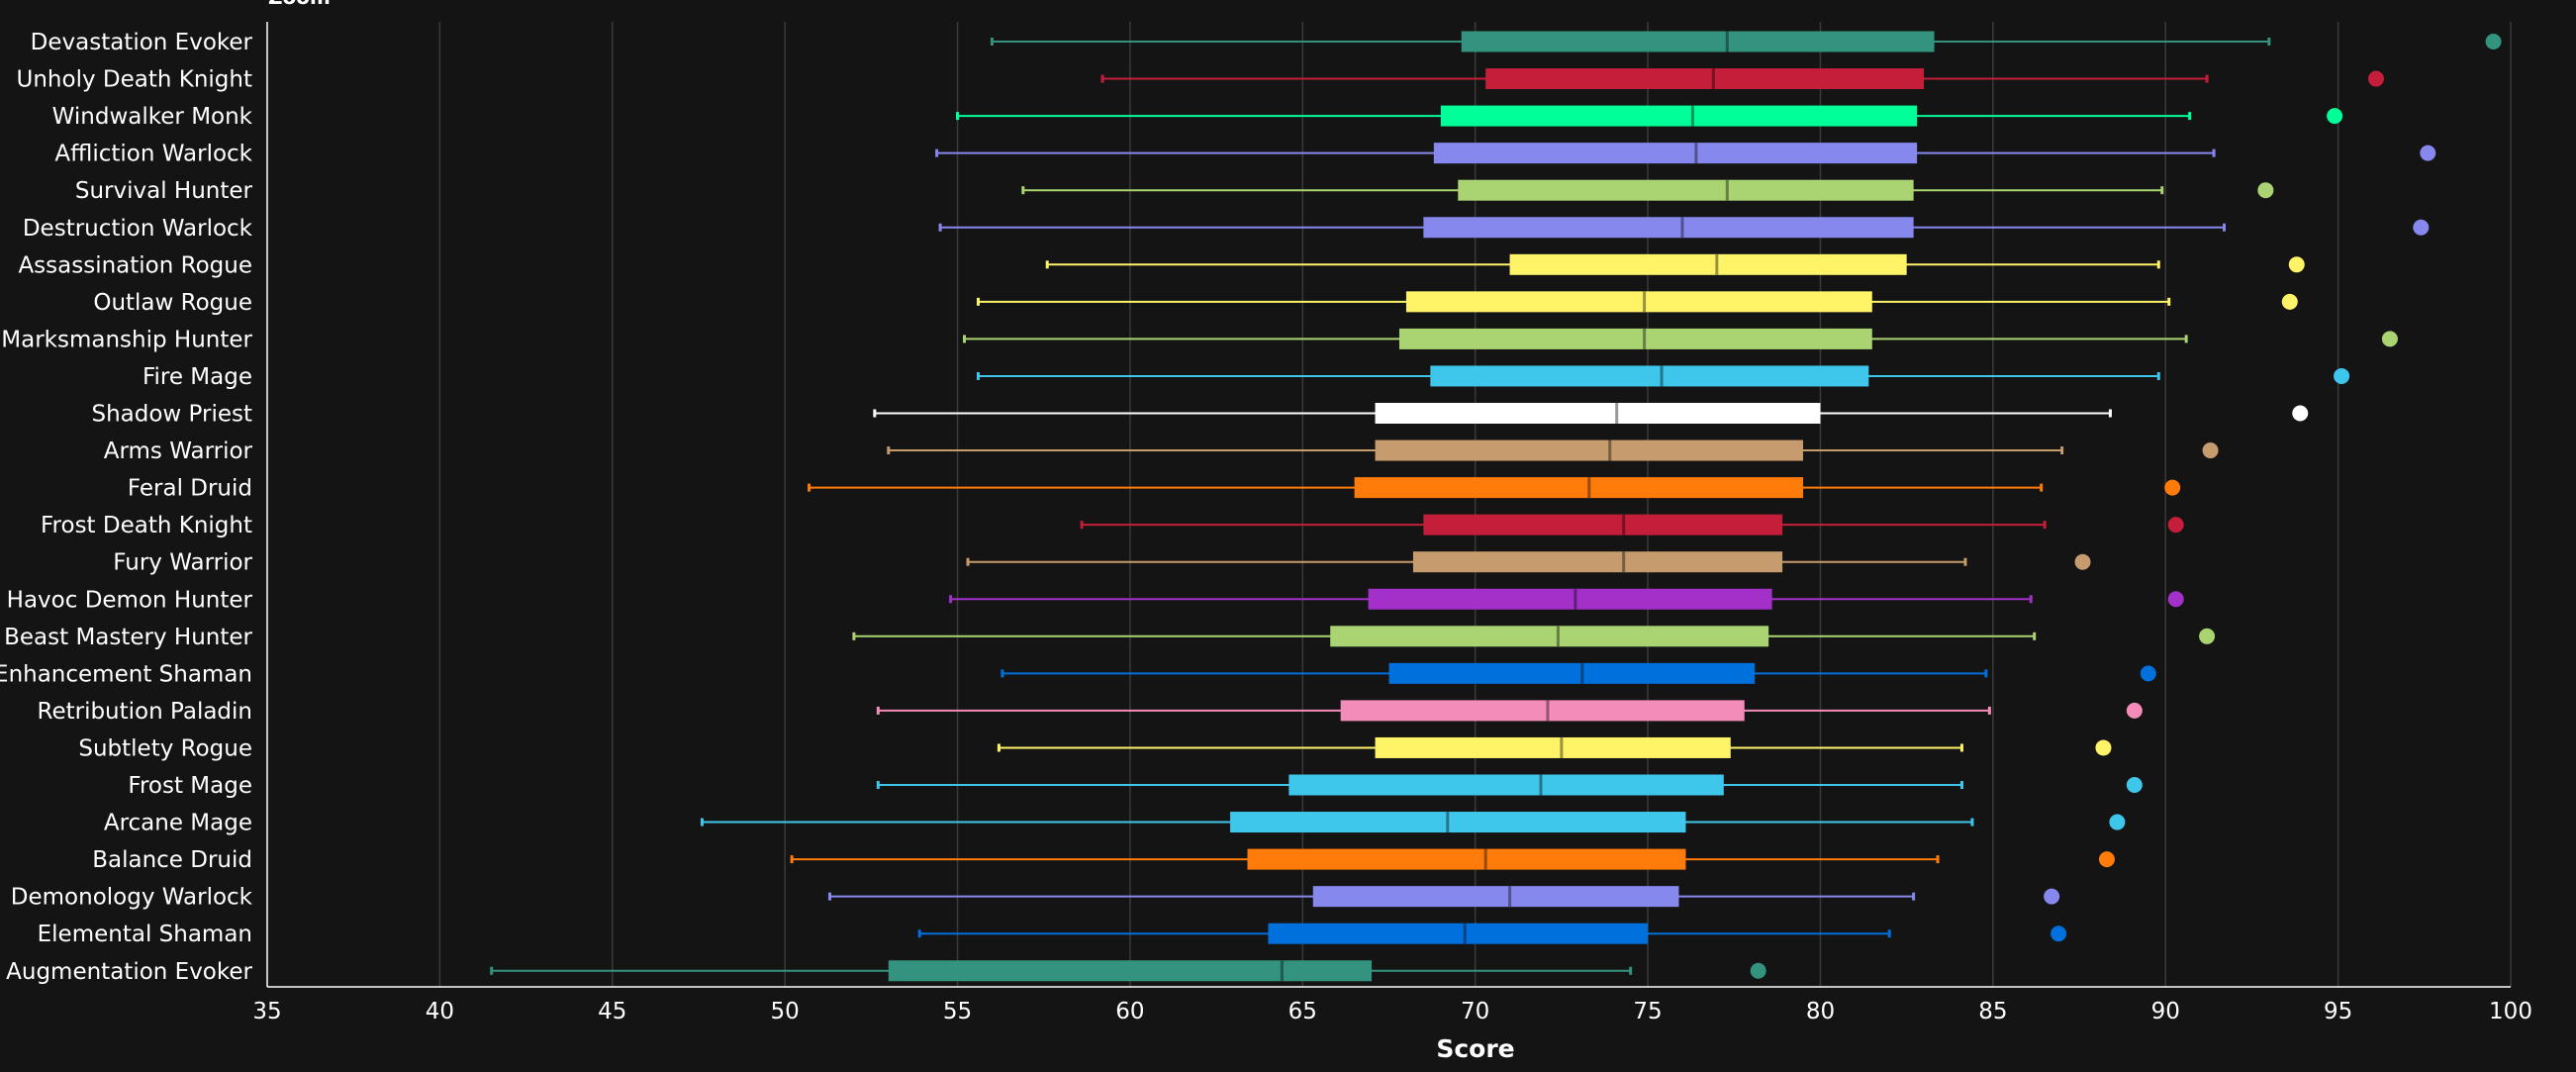 The image size is (2576, 1072). What do you see at coordinates (1475, 1048) in the screenshot?
I see `x-axis-title: Score` at bounding box center [1475, 1048].